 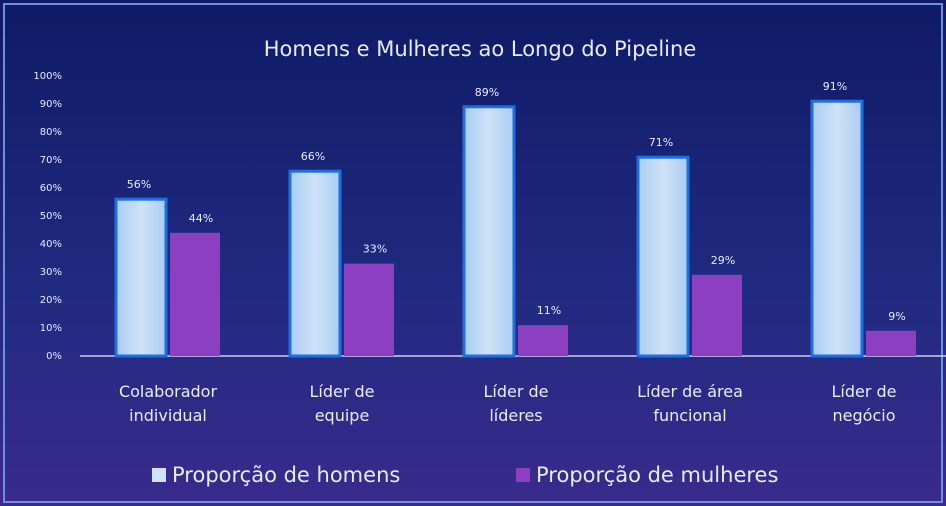 What do you see at coordinates (51, 216) in the screenshot?
I see `y-tick-label: 50%` at bounding box center [51, 216].